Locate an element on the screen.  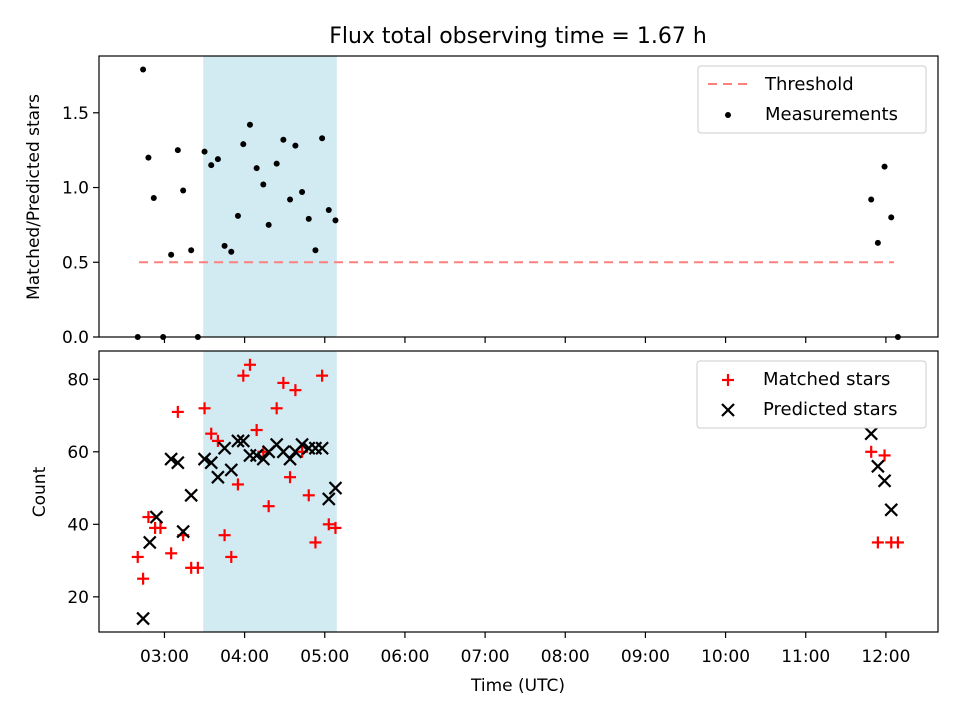
top-shaded-region is located at coordinates (270, 196).